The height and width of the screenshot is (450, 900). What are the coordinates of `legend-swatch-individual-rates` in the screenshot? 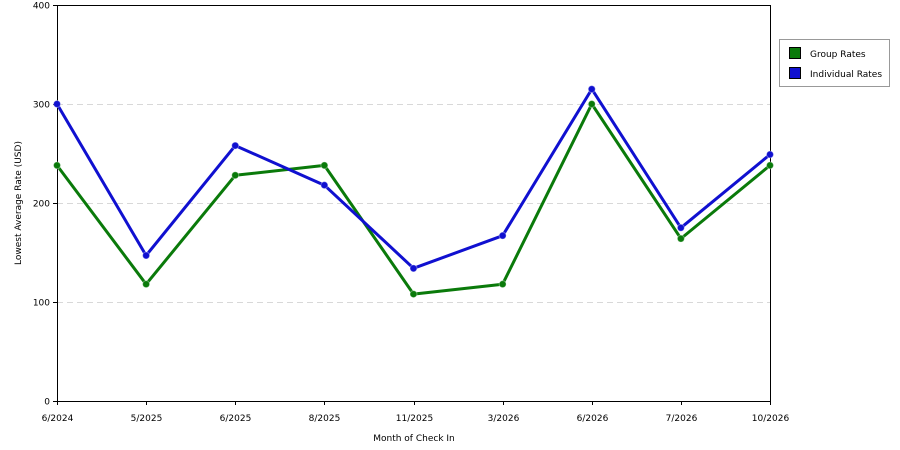 It's located at (795, 73).